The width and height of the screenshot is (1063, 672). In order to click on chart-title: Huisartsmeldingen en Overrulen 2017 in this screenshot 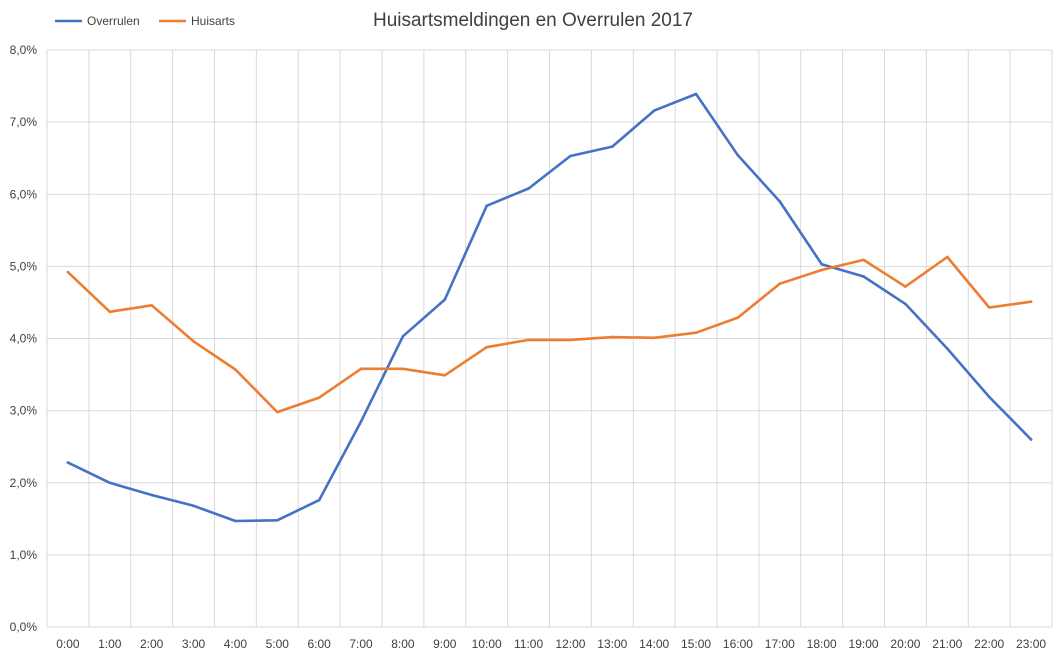, I will do `click(533, 20)`.